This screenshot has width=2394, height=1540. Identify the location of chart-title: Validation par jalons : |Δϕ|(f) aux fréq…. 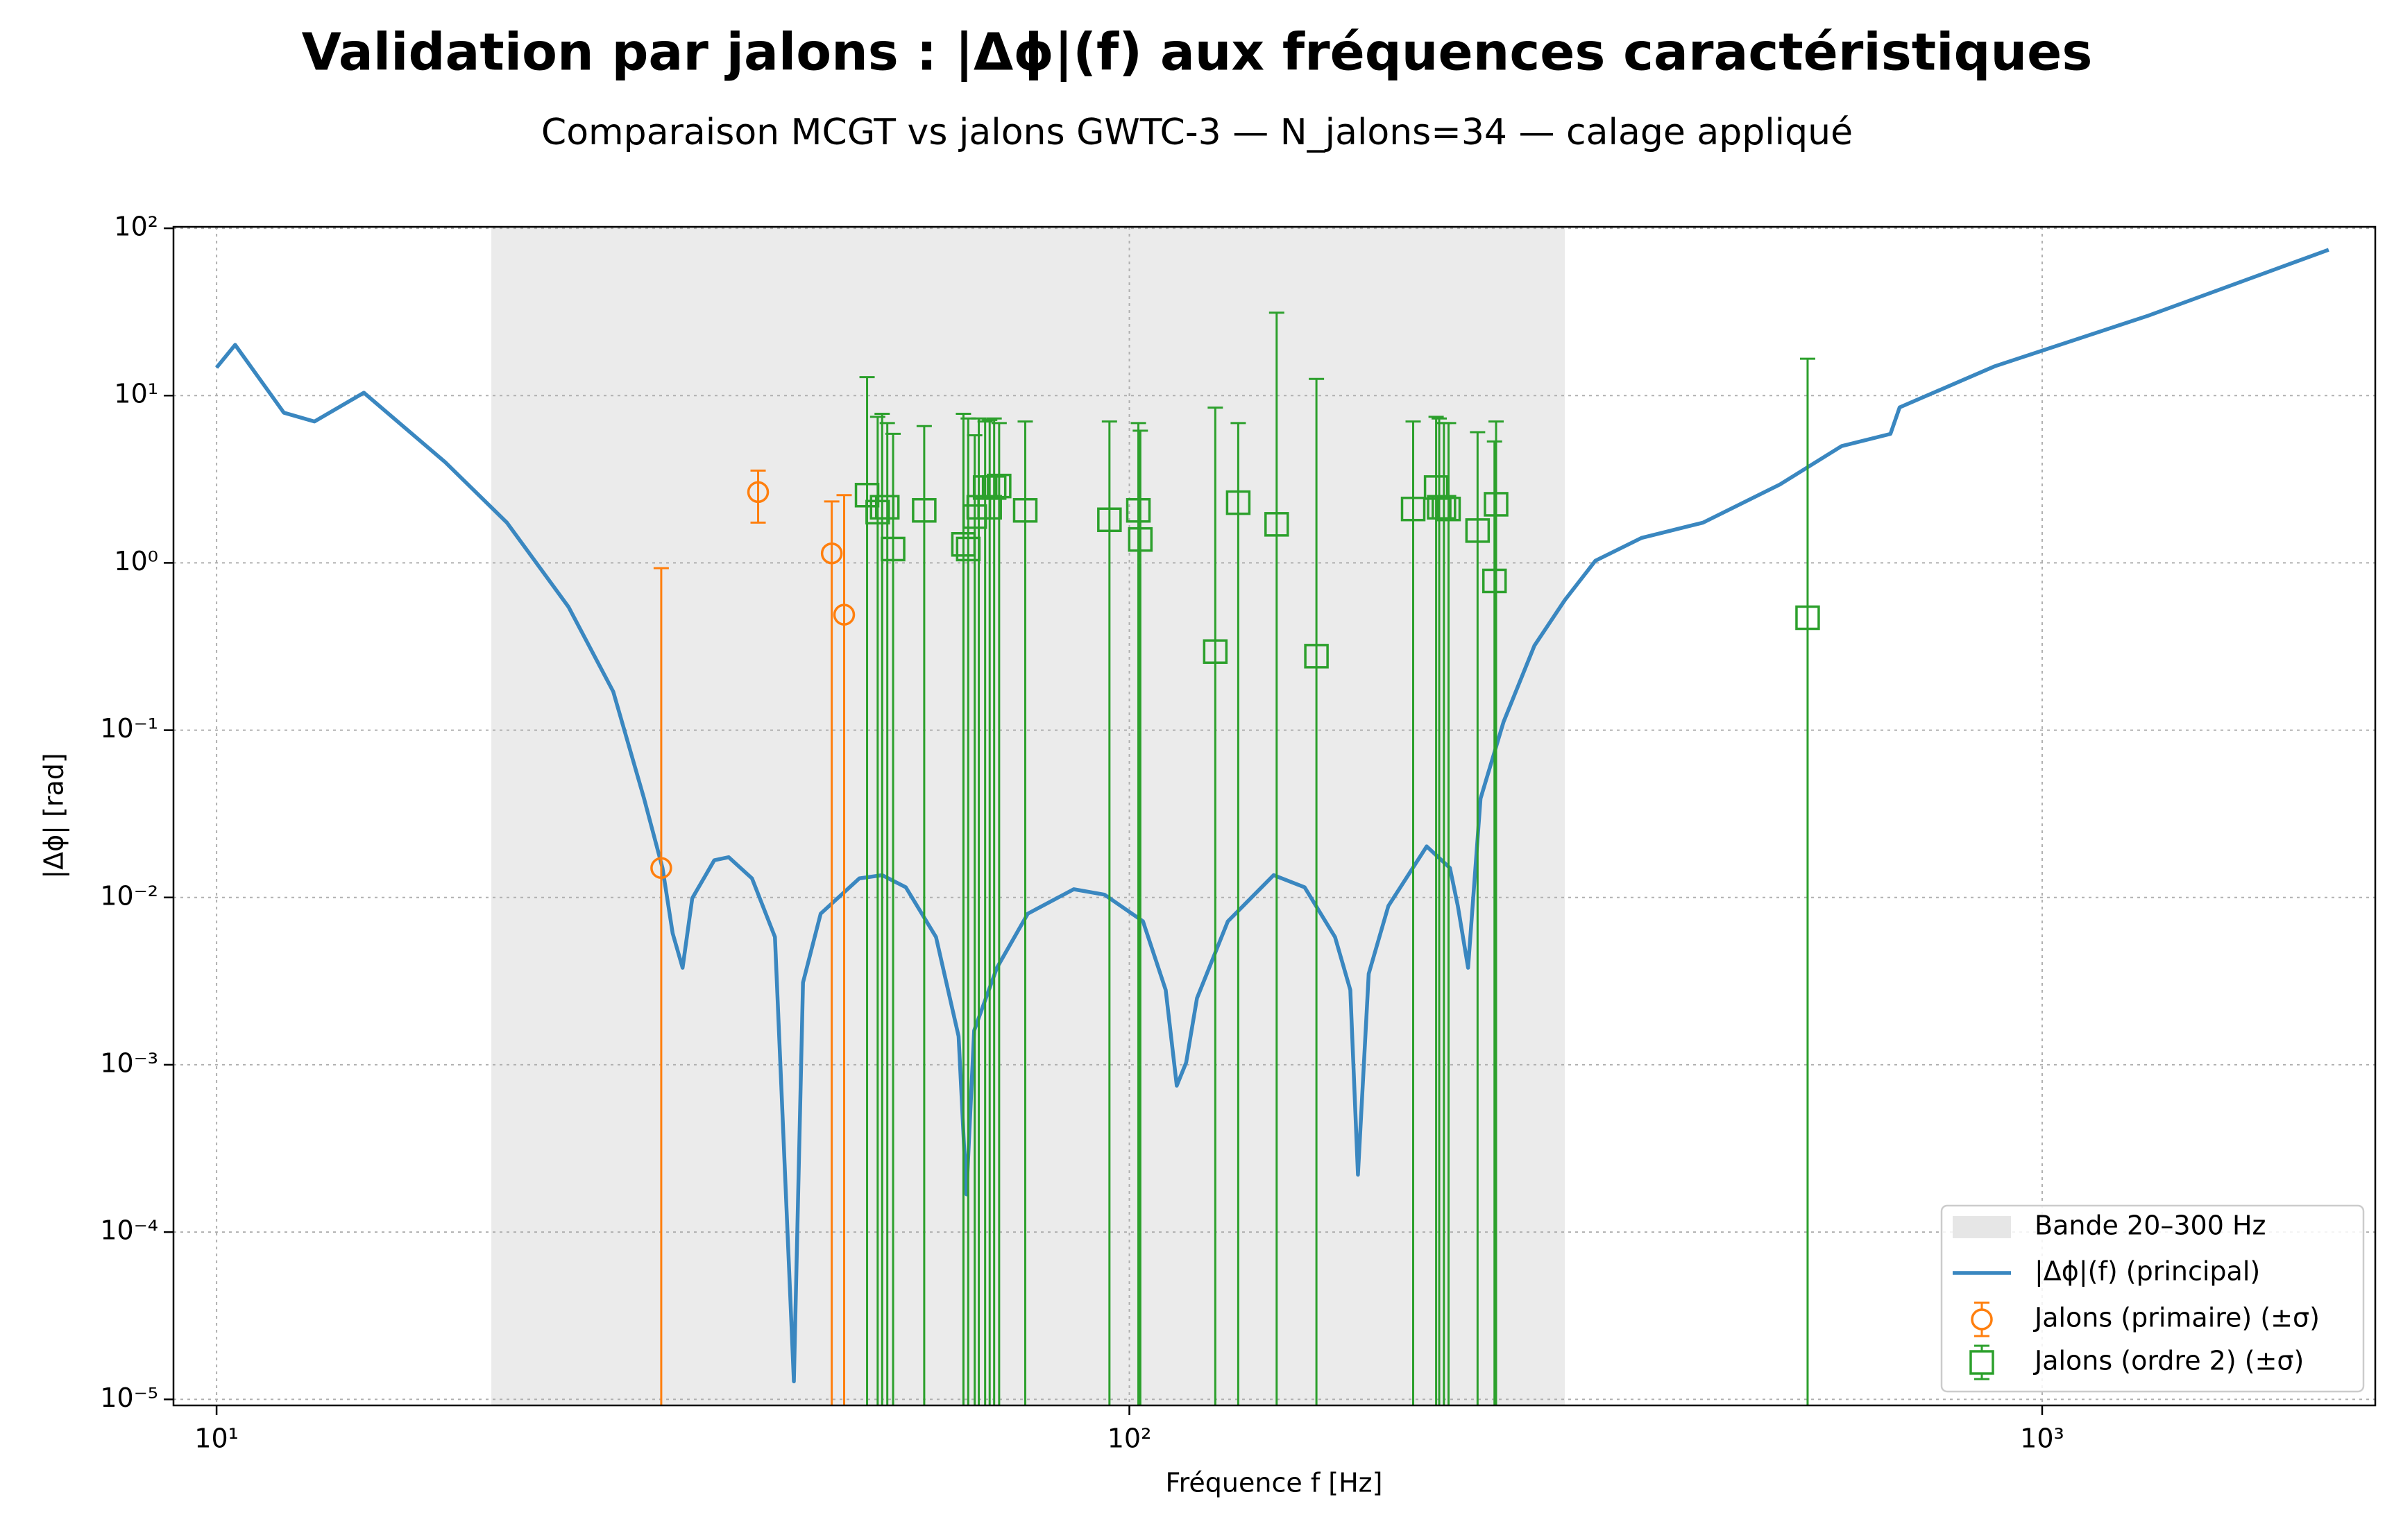
(1197, 53).